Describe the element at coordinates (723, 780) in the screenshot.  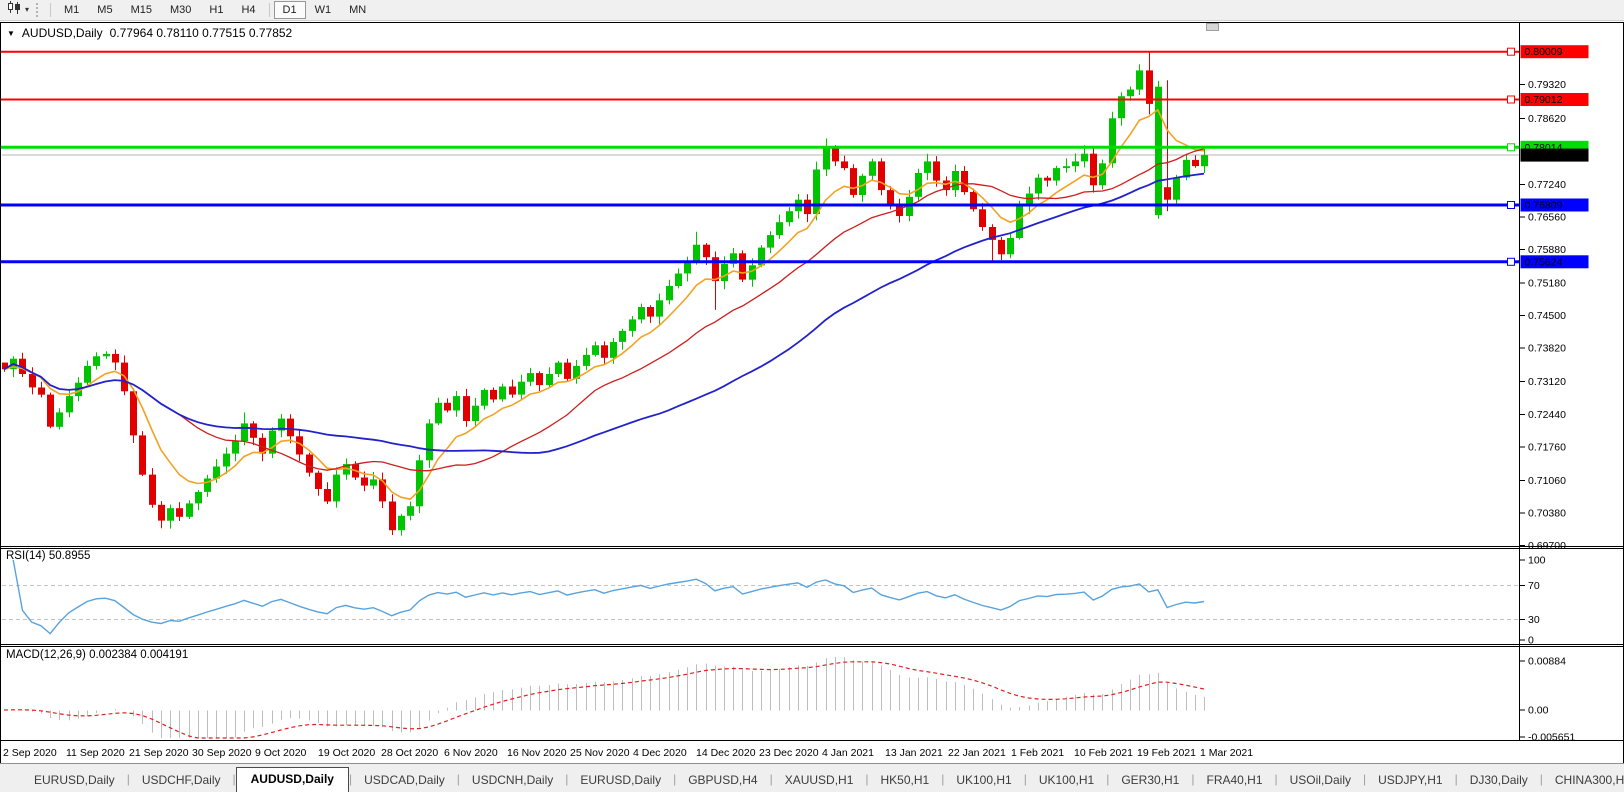
I see `tab-gbpusd-h4: GBPUSD,H4` at that location.